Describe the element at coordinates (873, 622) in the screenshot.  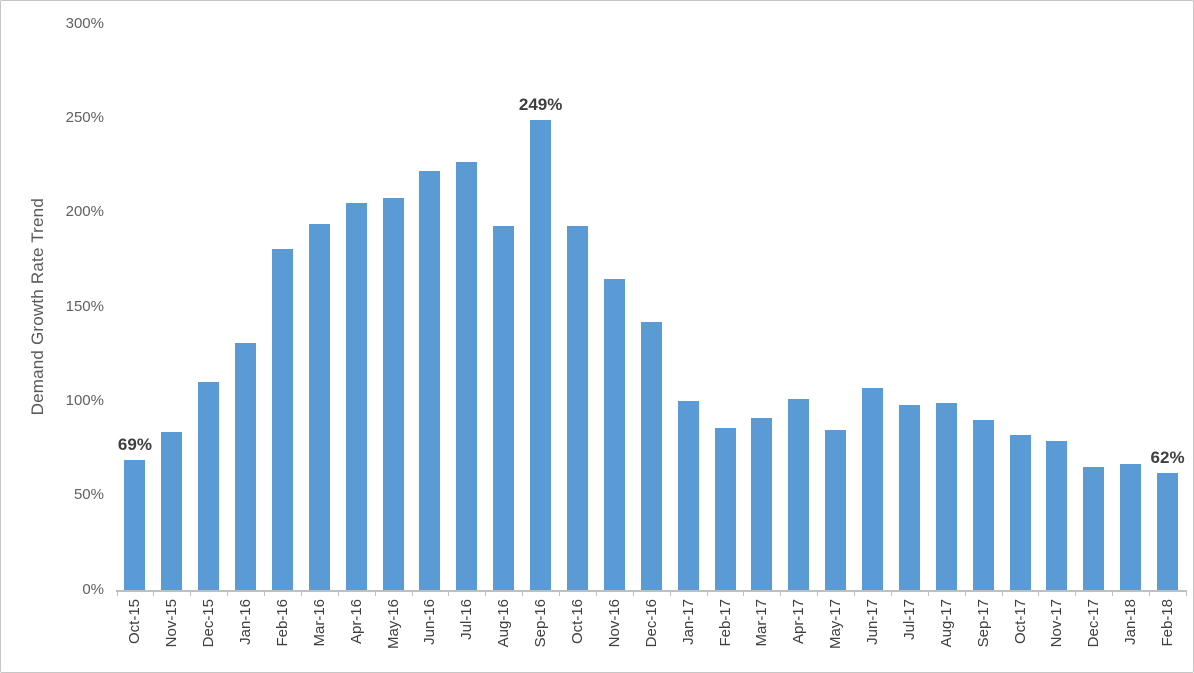
I see `x-tick-label: Jun-17` at that location.